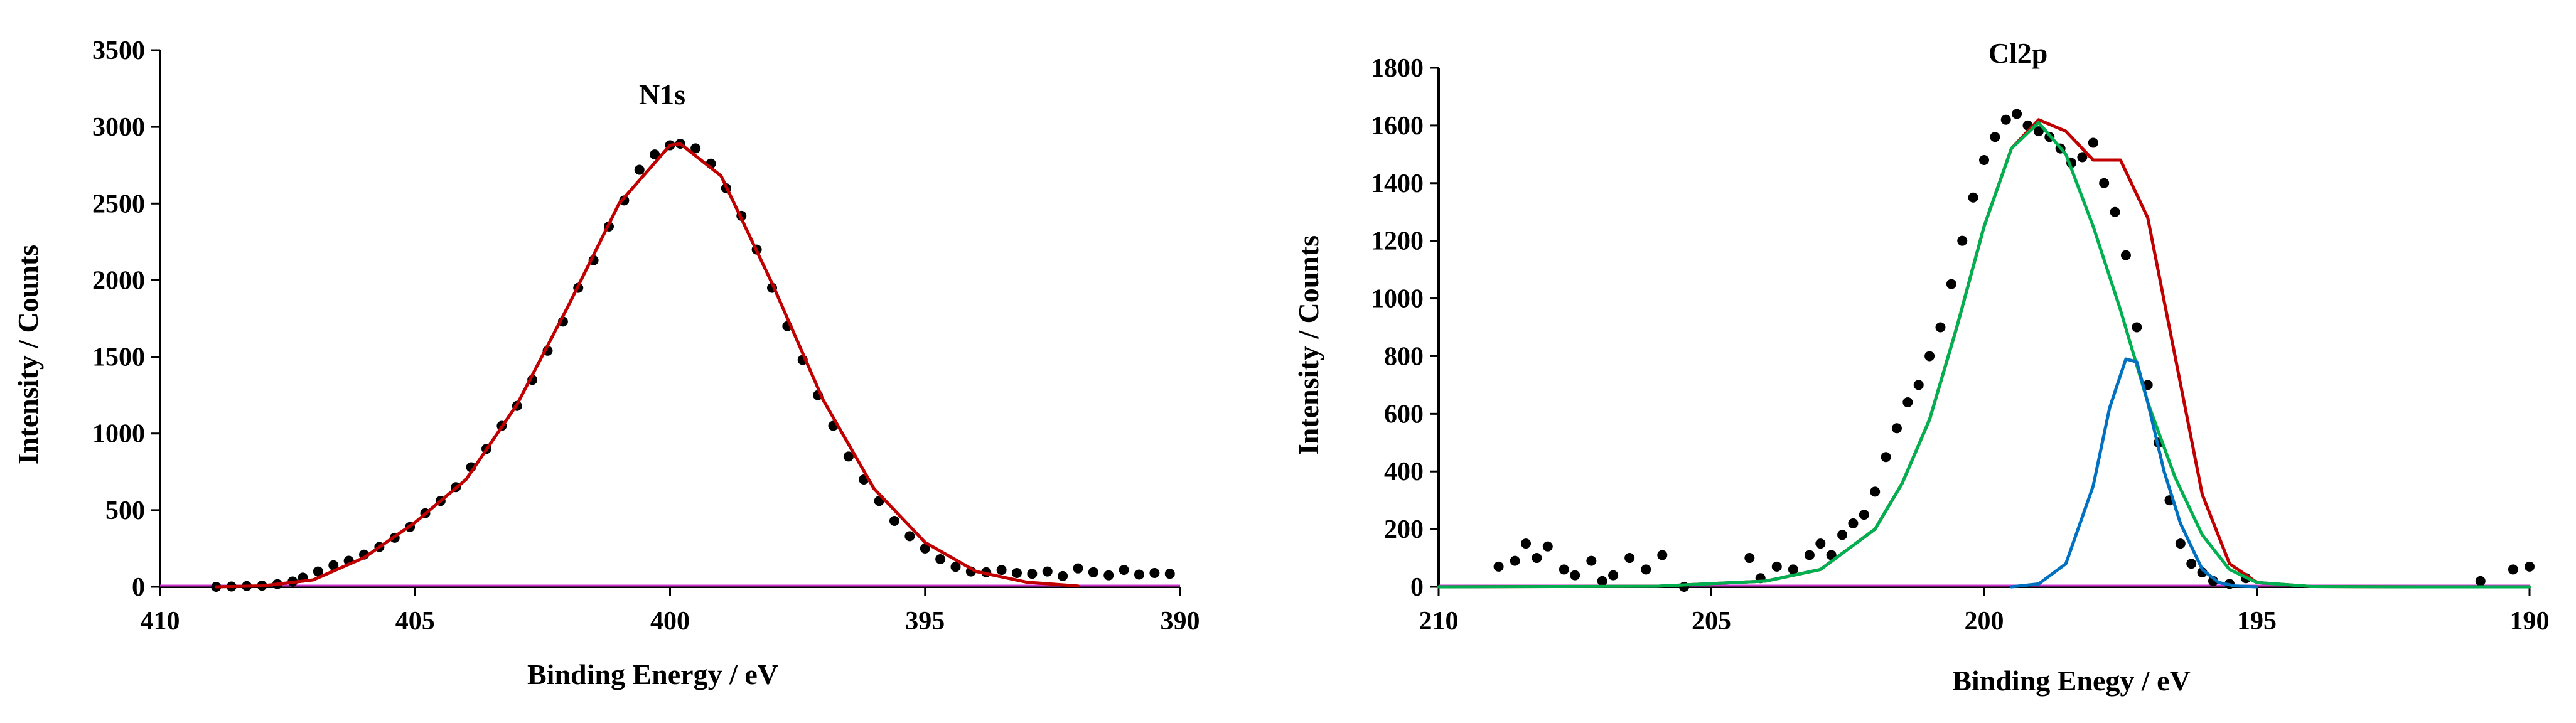  What do you see at coordinates (2530, 621) in the screenshot?
I see `cl2p-x-tick-label: 190` at bounding box center [2530, 621].